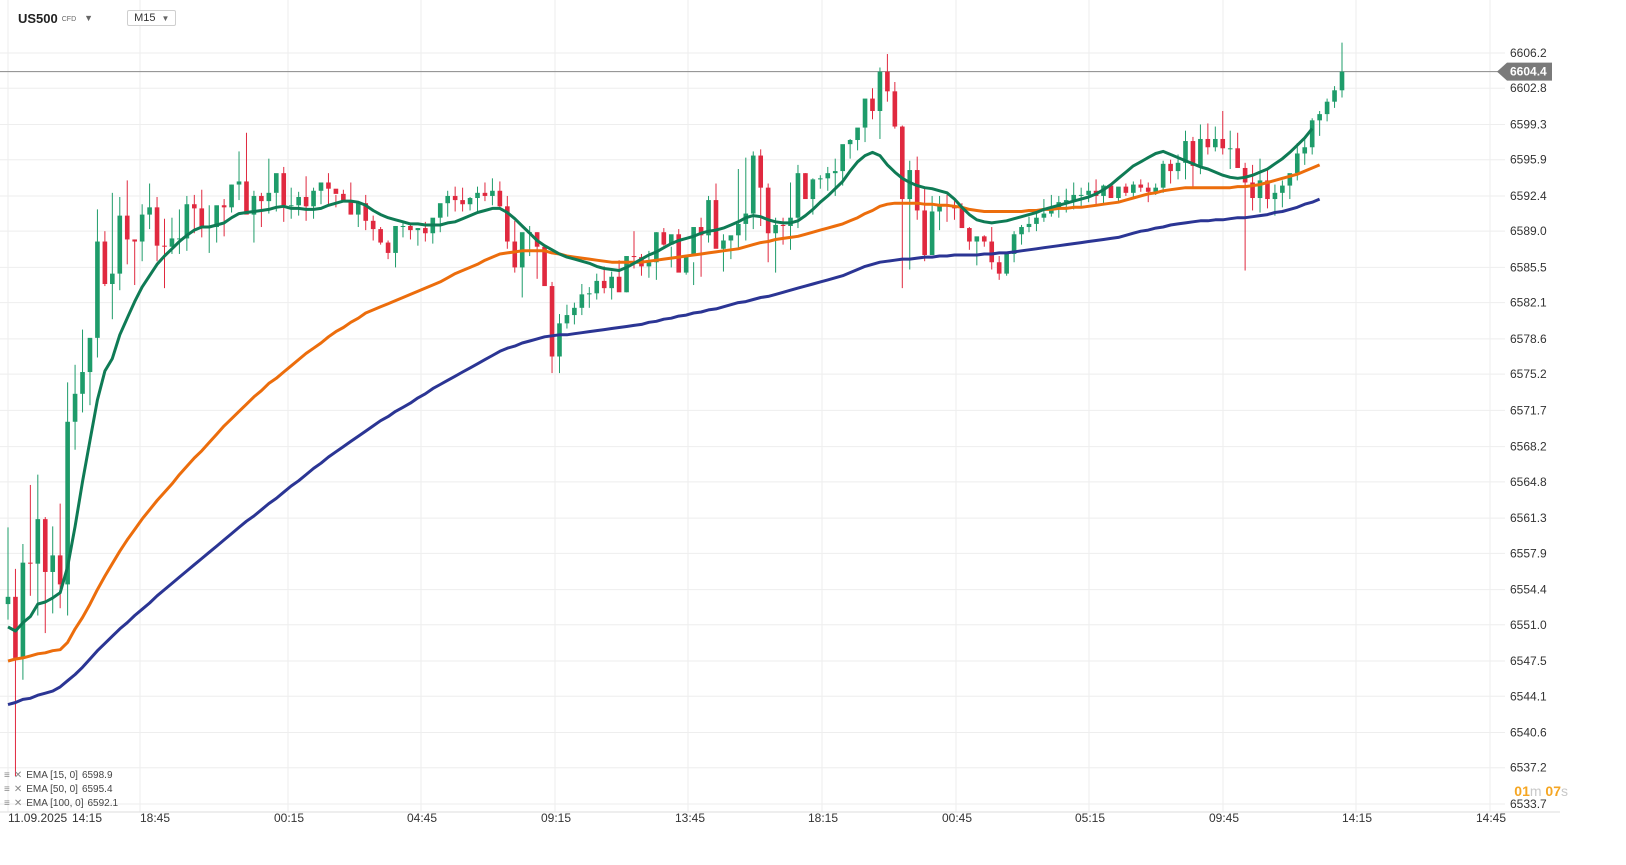 This screenshot has height=865, width=1626. Describe the element at coordinates (1528, 88) in the screenshot. I see `price-tick-label: 6602.8` at that location.